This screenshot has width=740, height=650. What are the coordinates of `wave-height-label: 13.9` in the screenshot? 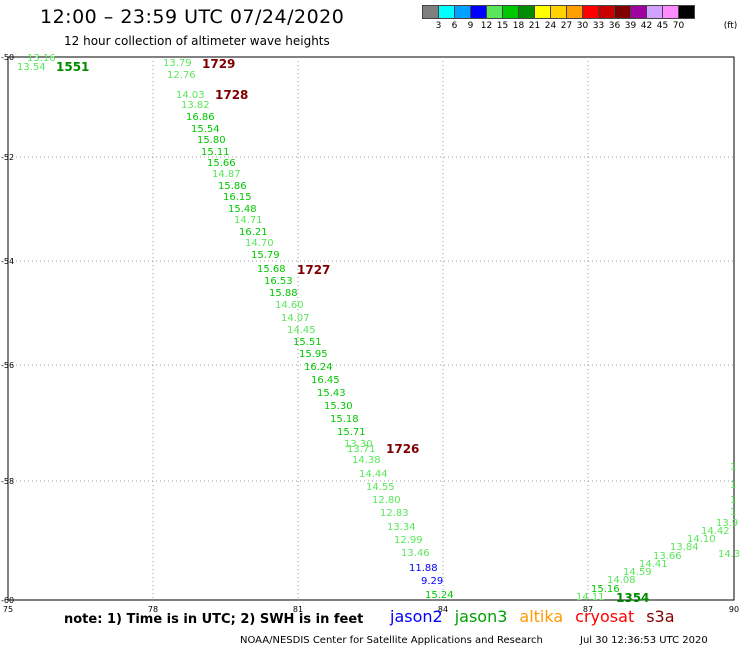 It's located at (727, 523).